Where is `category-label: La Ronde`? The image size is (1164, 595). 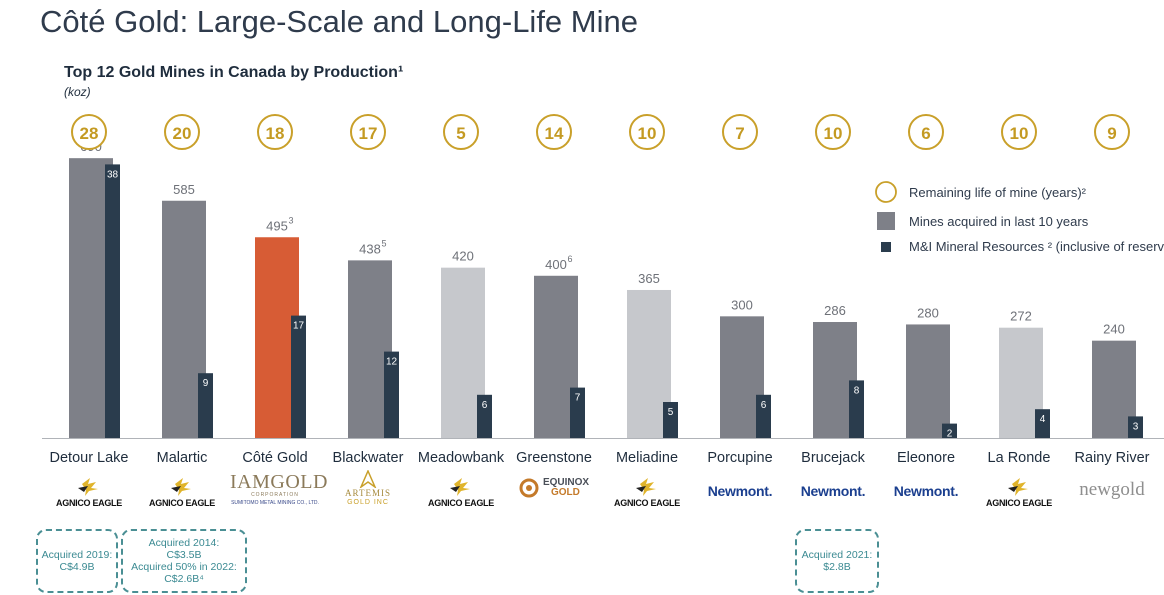
category-label: La Ronde is located at coordinates (1019, 458).